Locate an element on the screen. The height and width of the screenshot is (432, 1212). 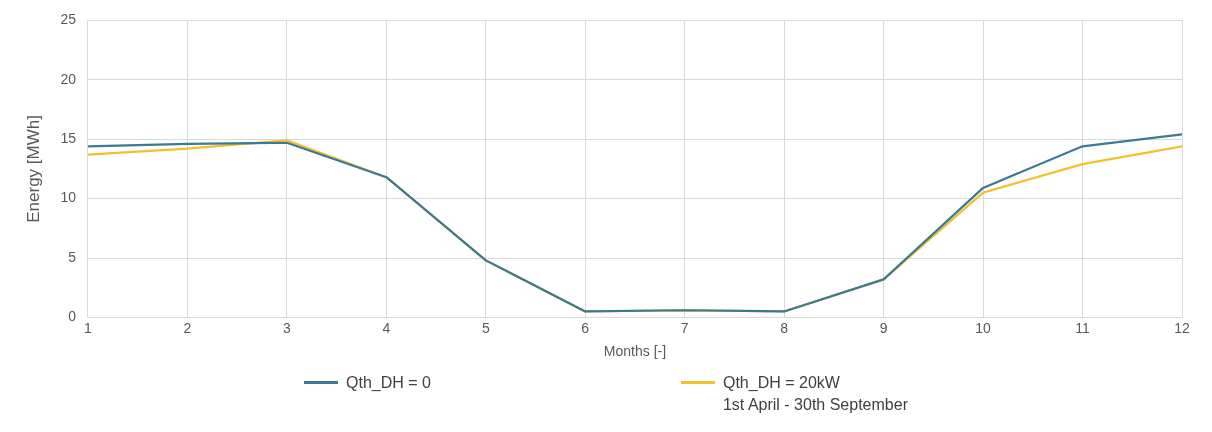
x-tick-label: 7 is located at coordinates (684, 327).